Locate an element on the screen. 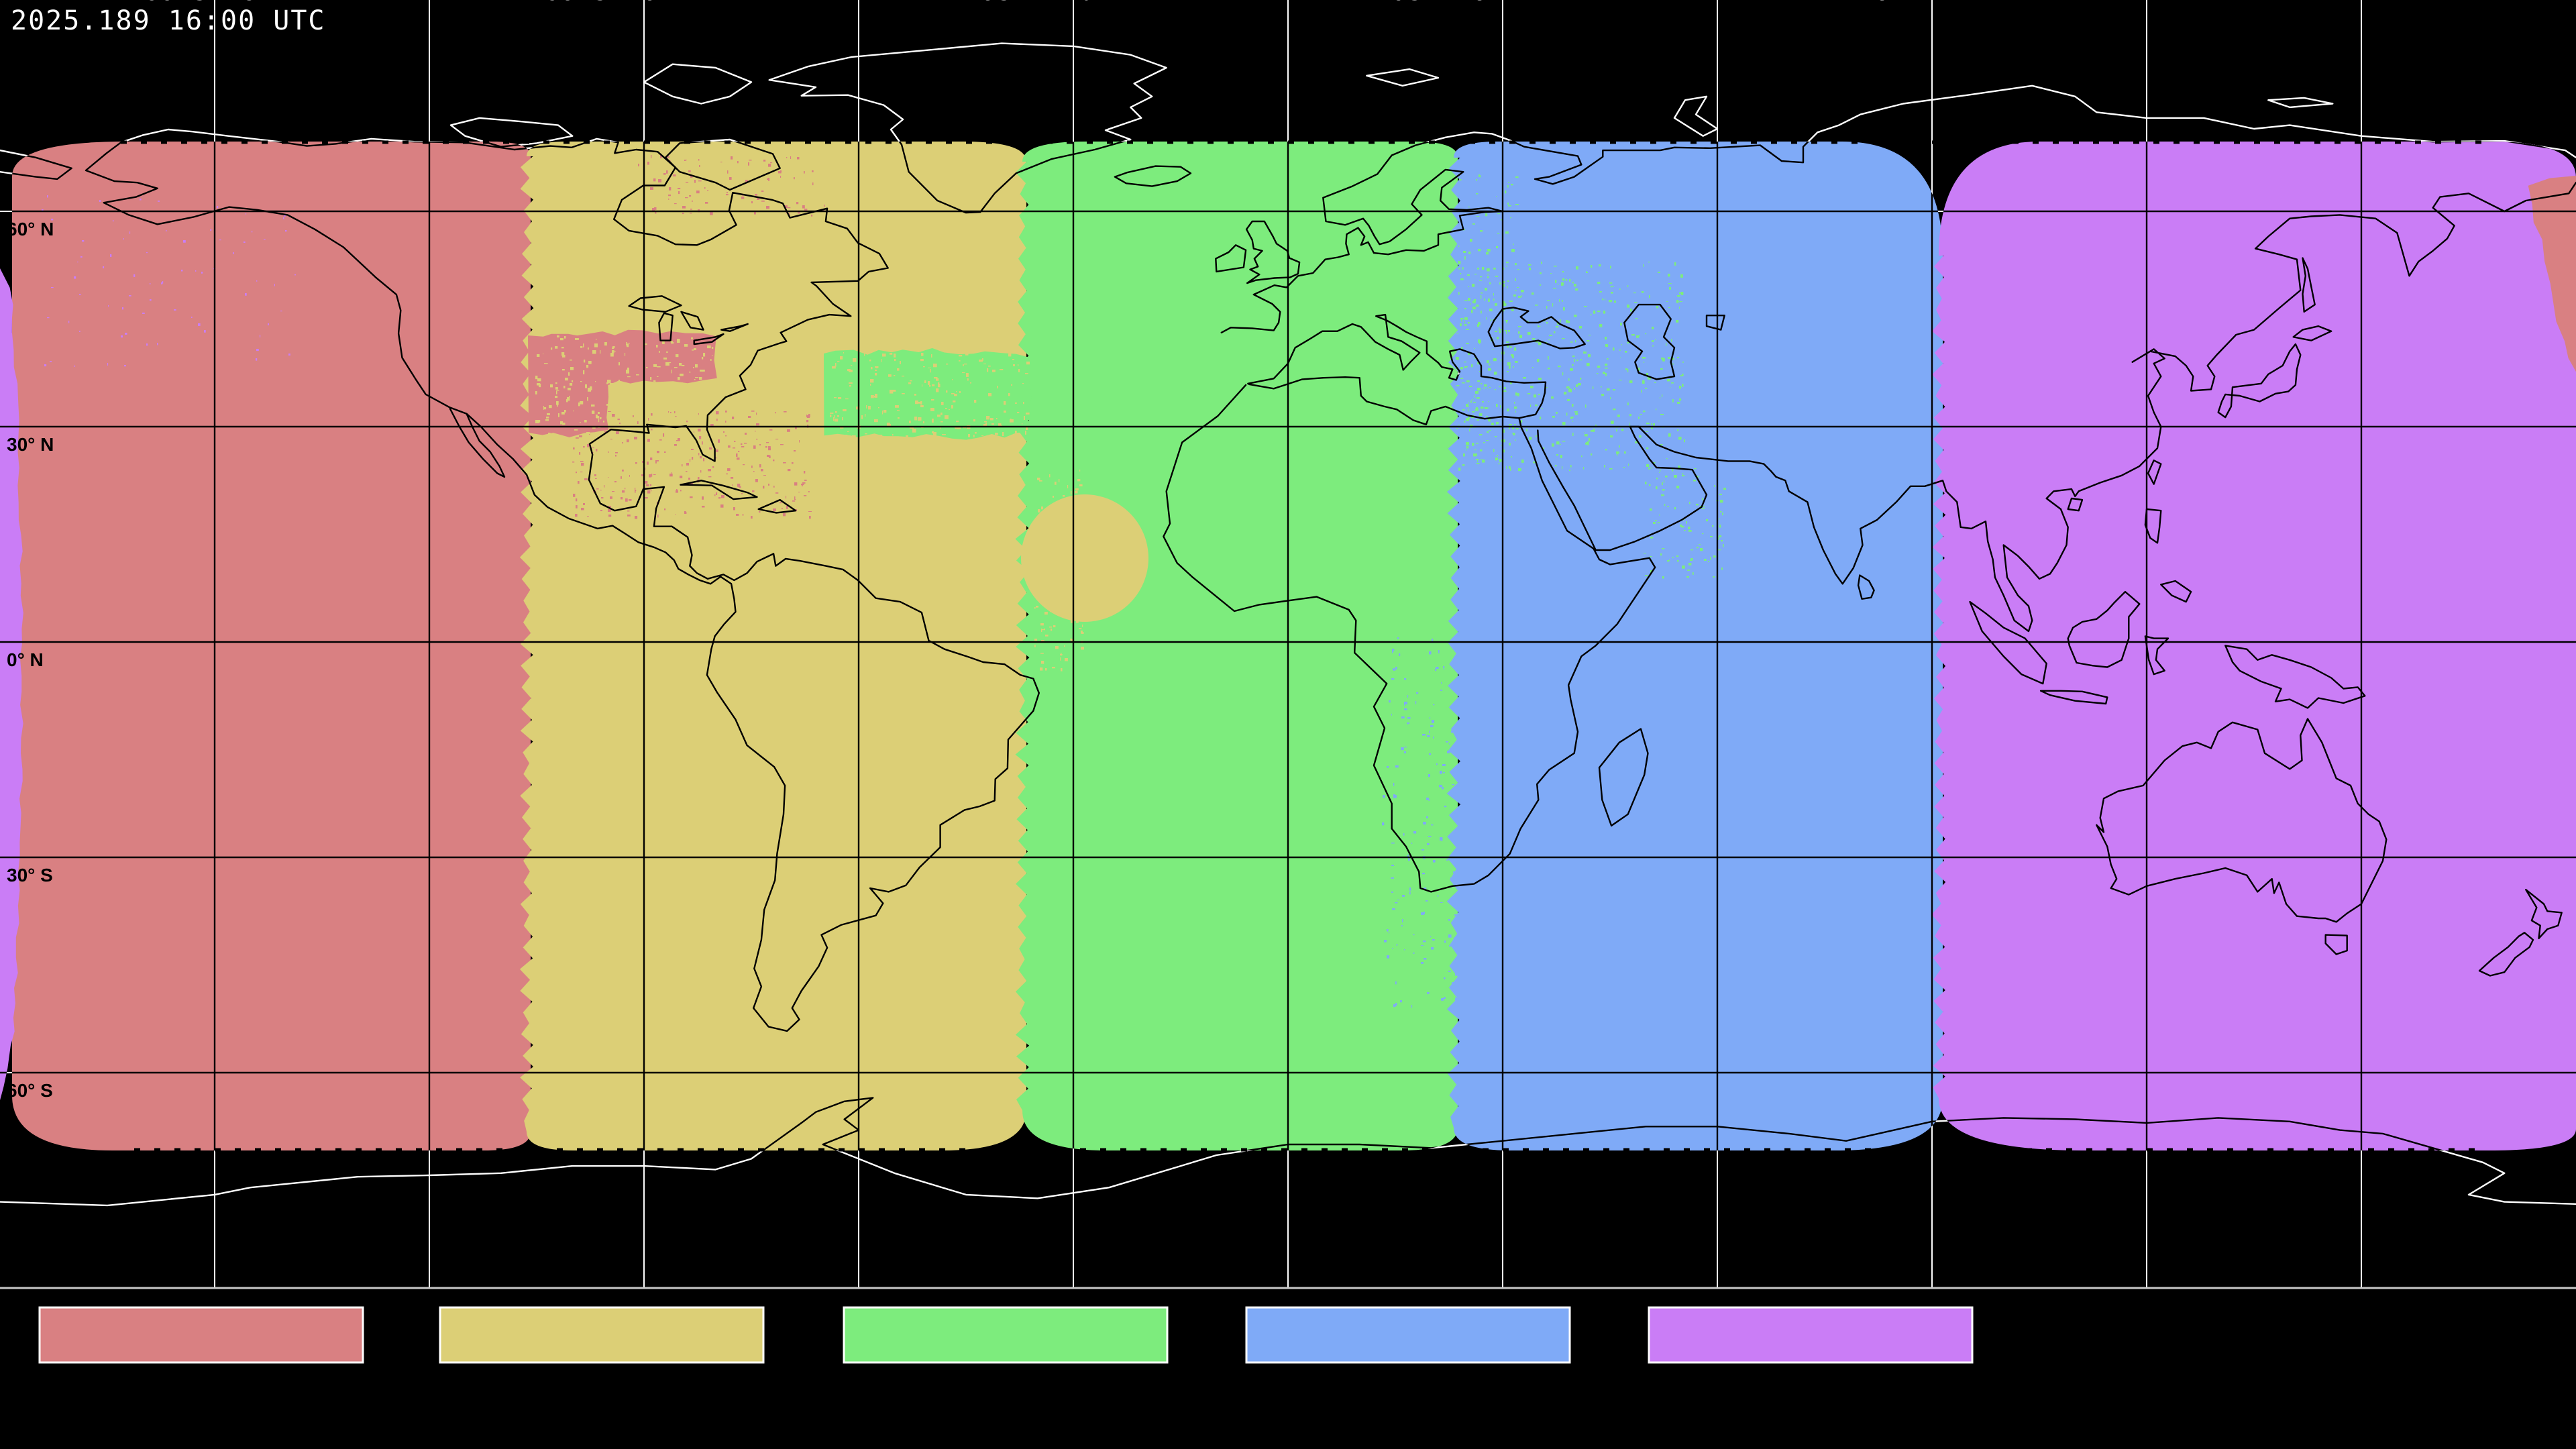 Image resolution: width=2576 pixels, height=1449 pixels. meteosat10-atlantic-patch is located at coordinates (928, 393).